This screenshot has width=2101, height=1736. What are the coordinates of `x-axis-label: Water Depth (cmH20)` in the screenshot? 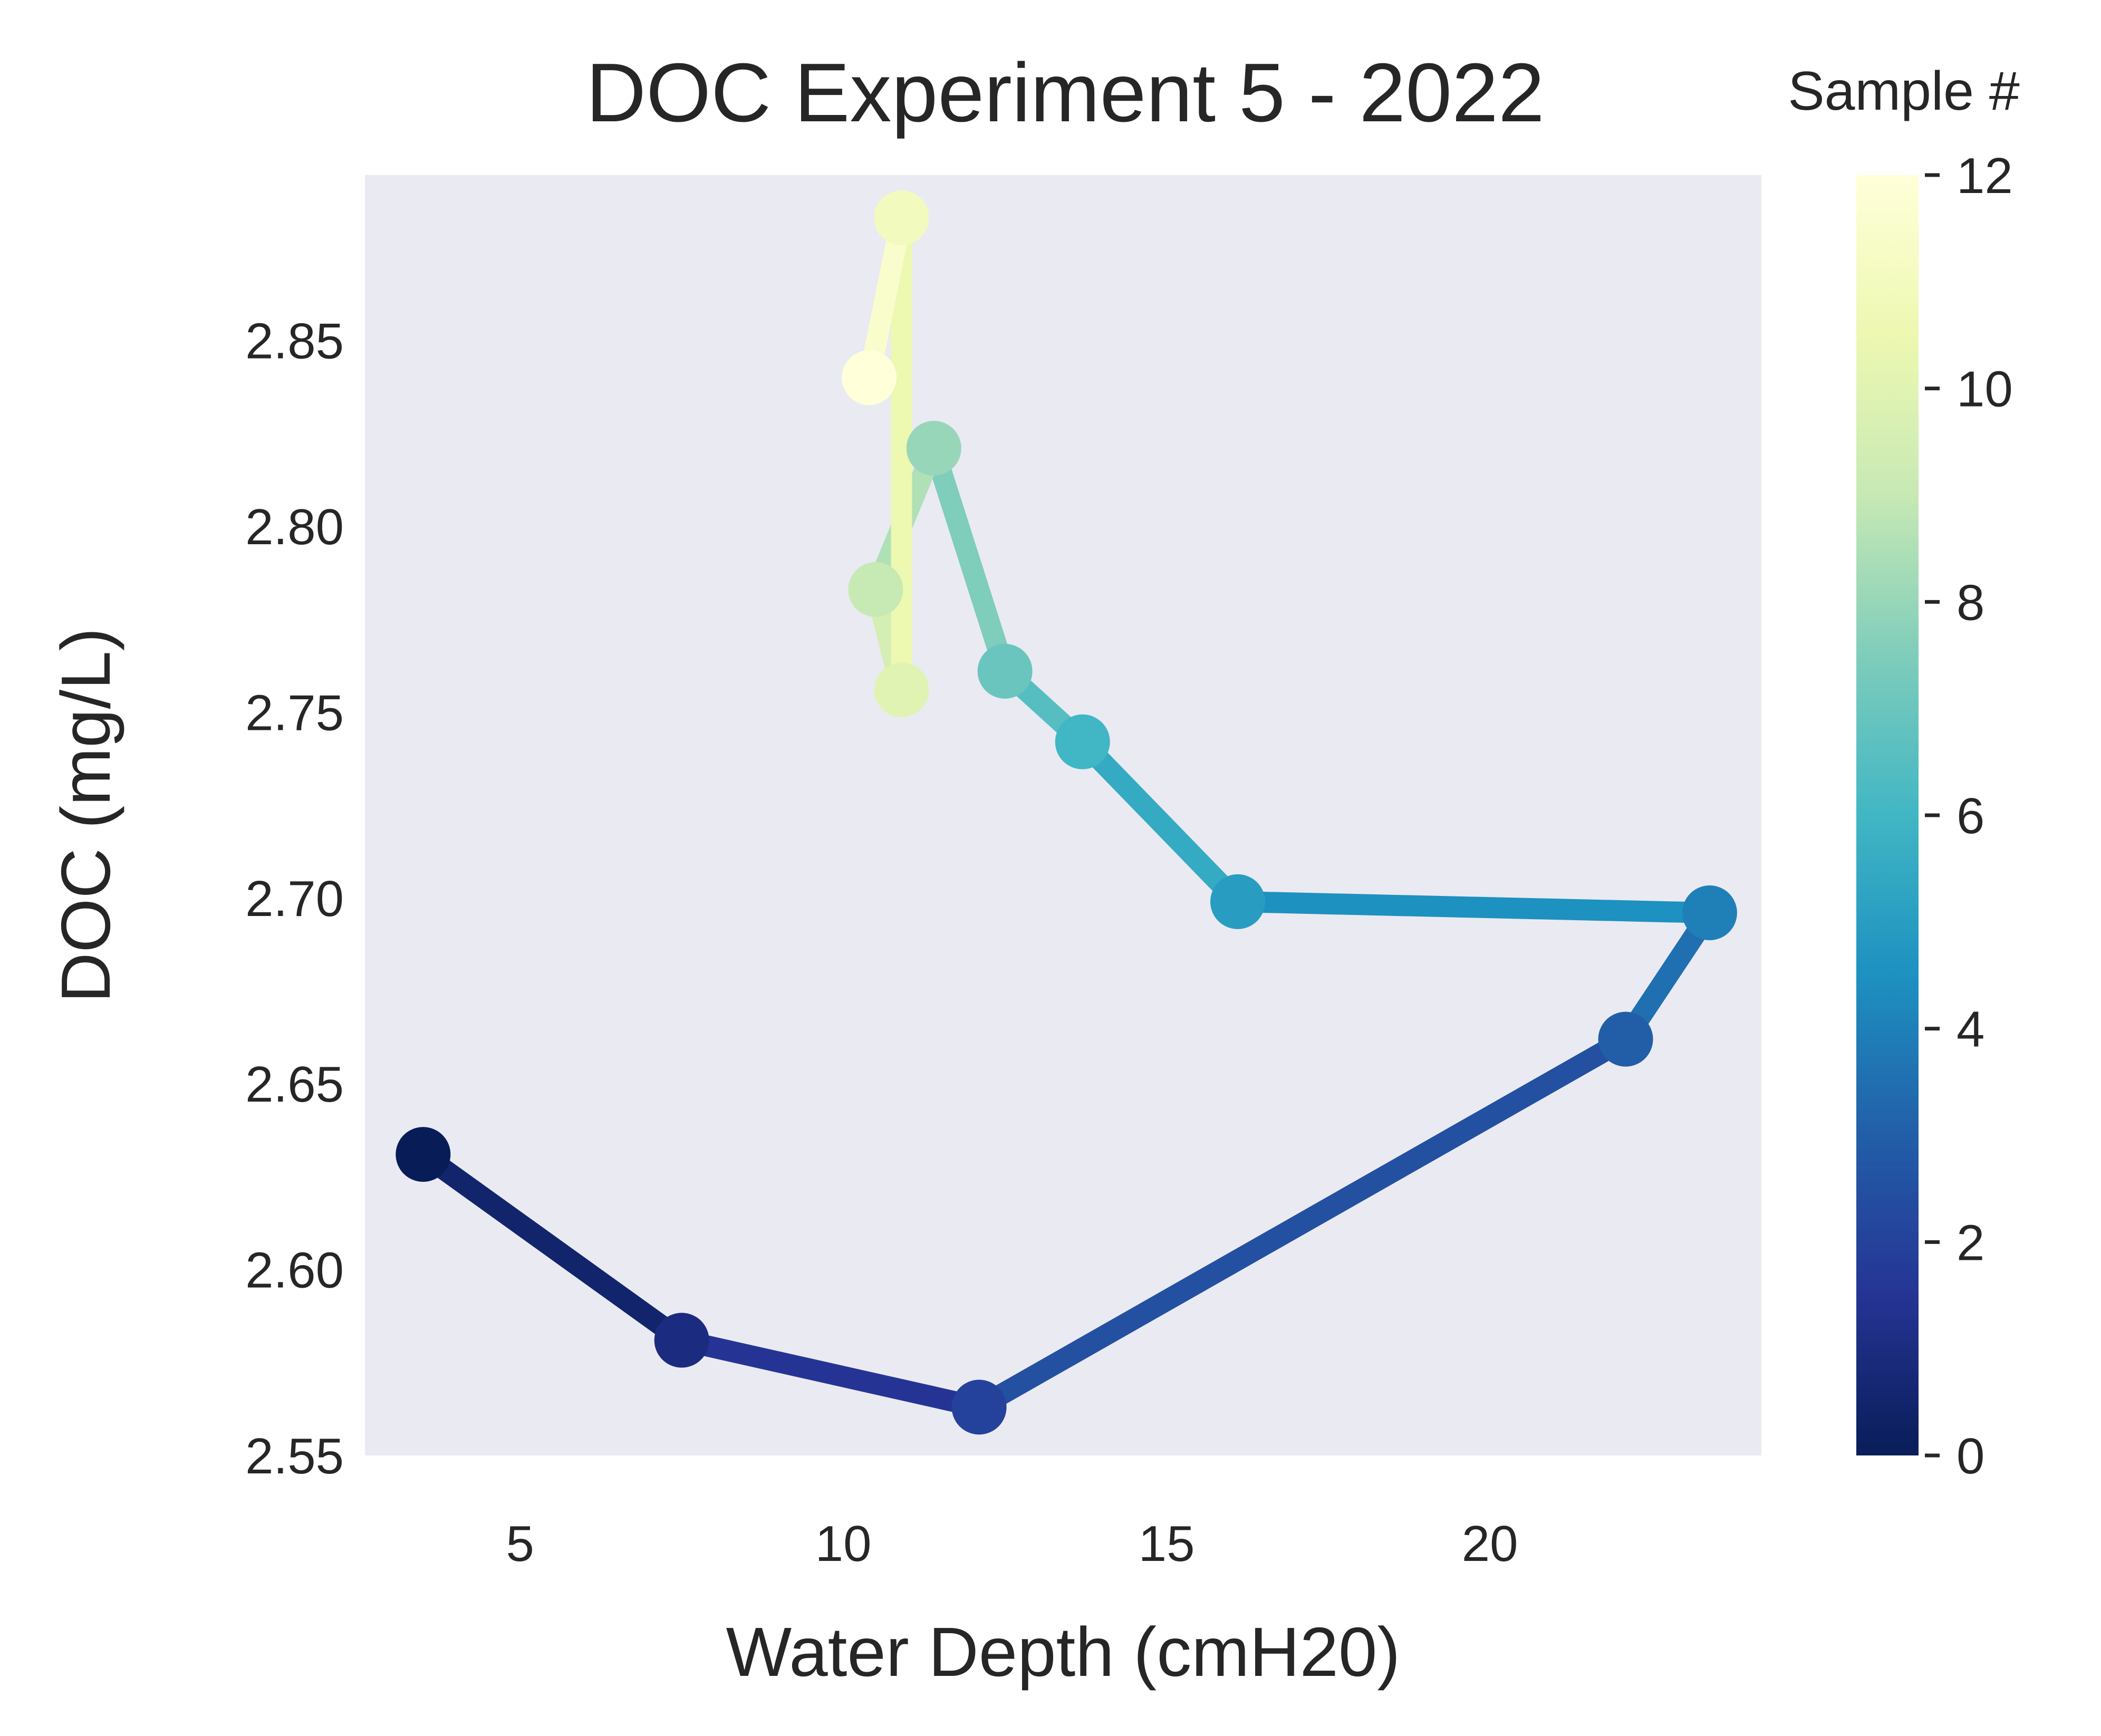 It's located at (1063, 1652).